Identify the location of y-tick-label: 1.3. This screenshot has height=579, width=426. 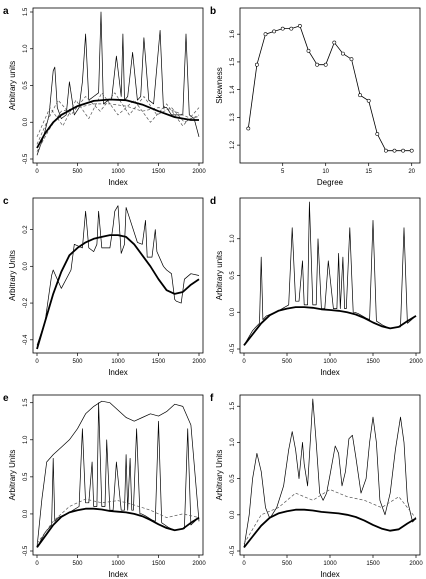
(233, 117).